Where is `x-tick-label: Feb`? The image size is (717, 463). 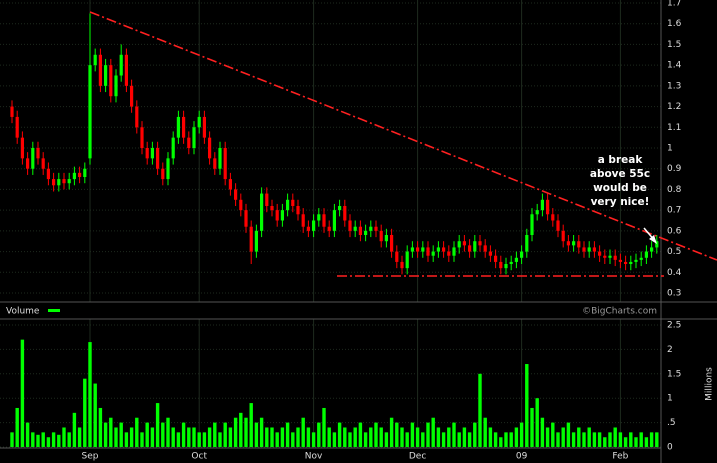 x-tick-label: Feb is located at coordinates (620, 457).